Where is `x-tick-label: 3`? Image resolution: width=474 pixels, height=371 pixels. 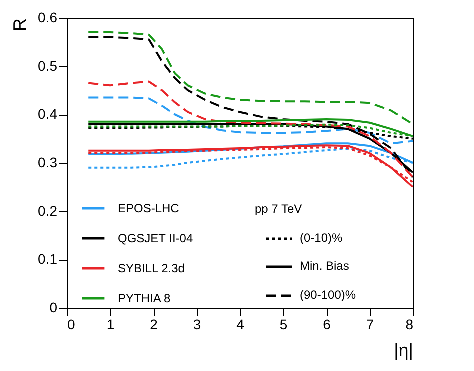 x-tick-label: 3 is located at coordinates (197, 324).